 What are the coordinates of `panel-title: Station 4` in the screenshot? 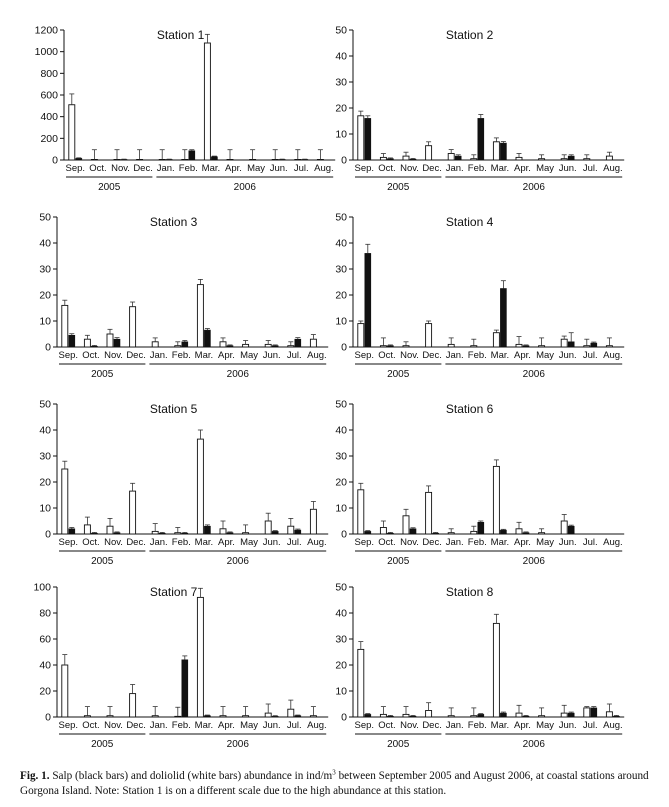 It's located at (470, 222).